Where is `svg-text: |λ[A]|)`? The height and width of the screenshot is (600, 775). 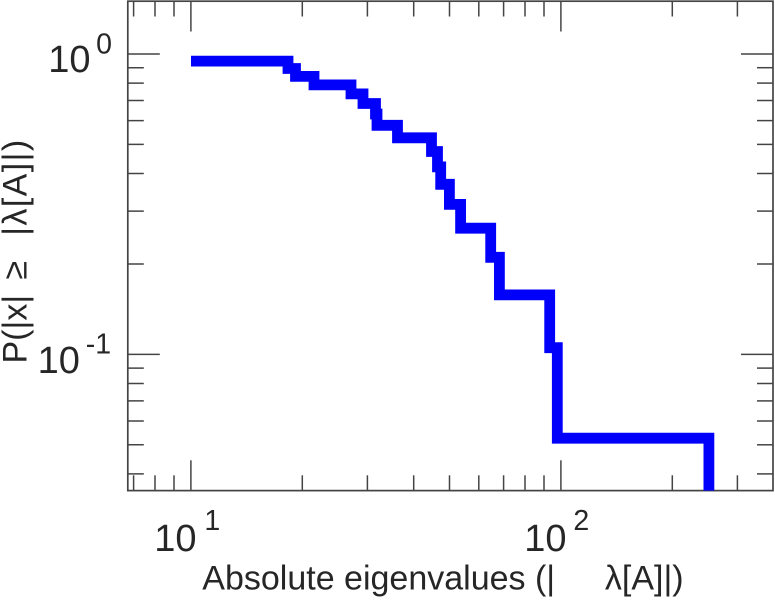 svg-text: |λ[A]|) is located at coordinates (17, 186).